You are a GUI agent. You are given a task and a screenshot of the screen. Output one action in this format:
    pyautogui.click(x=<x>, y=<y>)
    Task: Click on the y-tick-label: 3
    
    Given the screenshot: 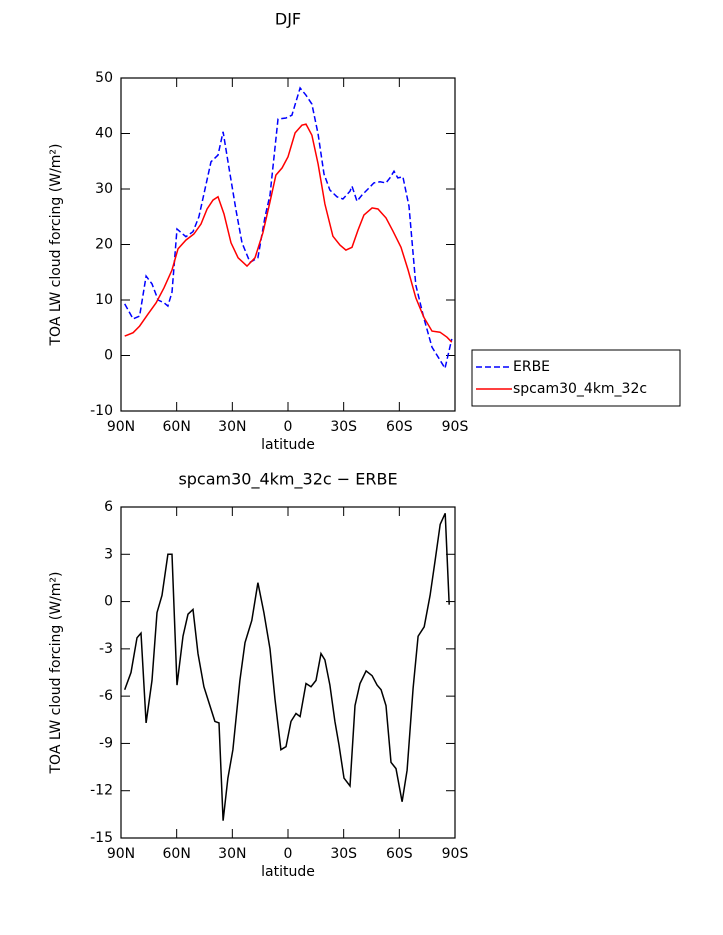 What is the action you would take?
    pyautogui.click(x=108, y=554)
    